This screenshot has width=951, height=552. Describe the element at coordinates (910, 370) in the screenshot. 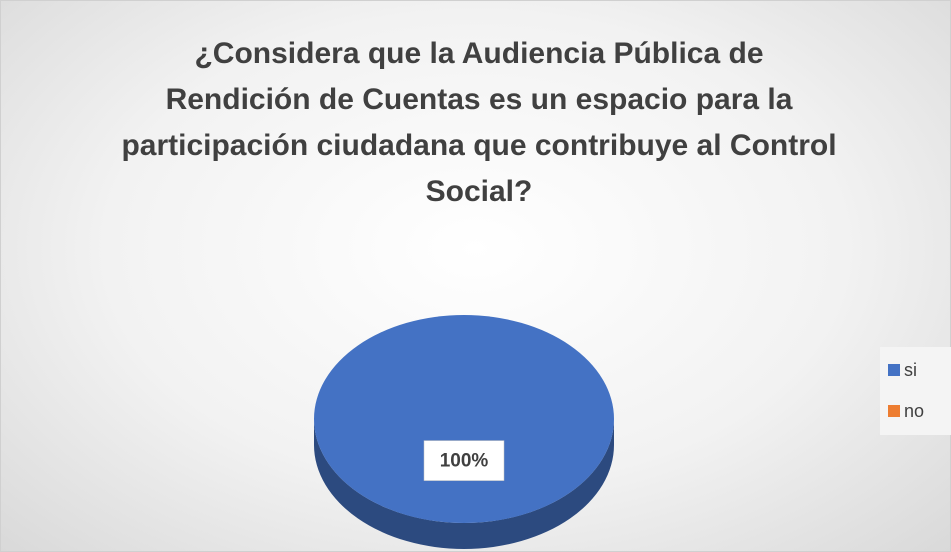

I see `legend-label: si` at that location.